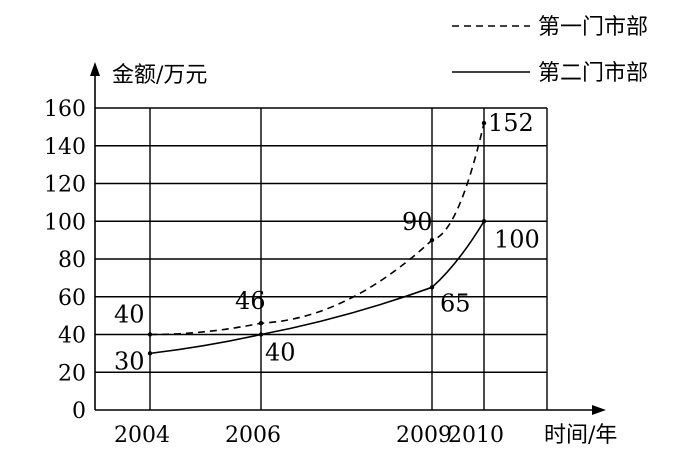  I want to click on x-axis-arrow, so click(599, 410).